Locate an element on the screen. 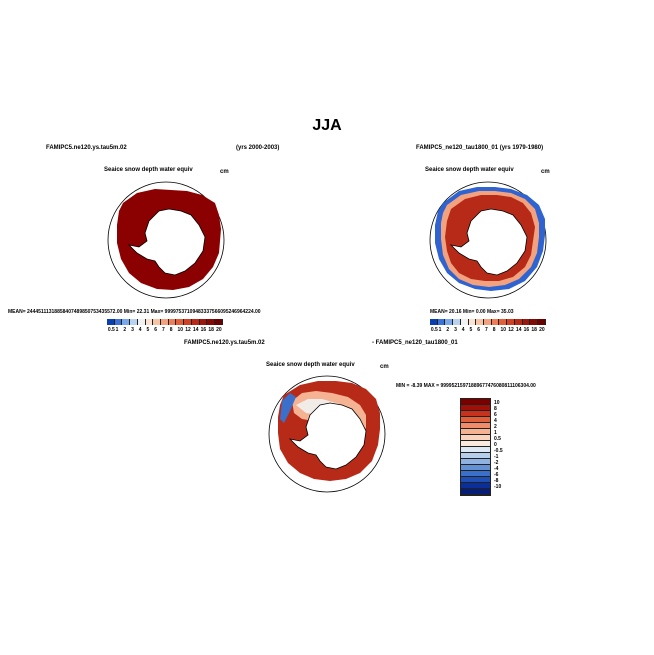 This screenshot has width=654, height=655. main-title: JJA is located at coordinates (327, 125).